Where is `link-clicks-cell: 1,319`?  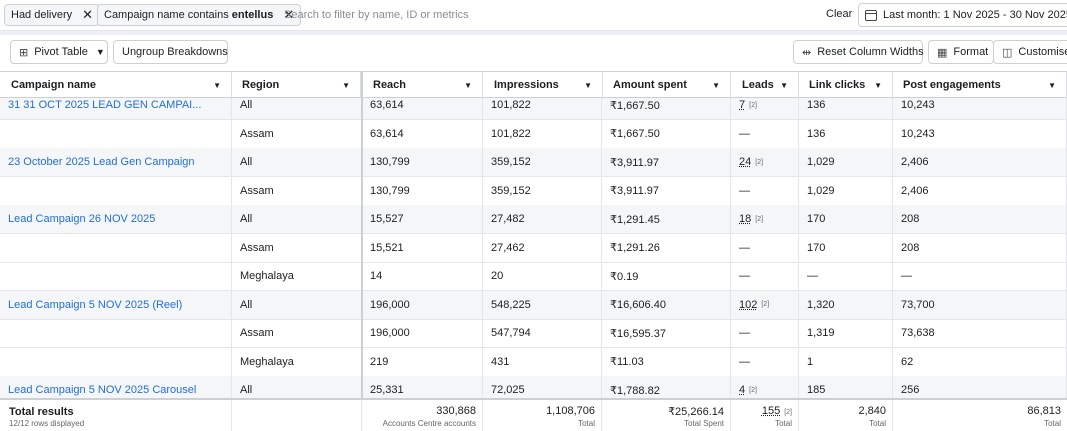 link-clicks-cell: 1,319 is located at coordinates (846, 333).